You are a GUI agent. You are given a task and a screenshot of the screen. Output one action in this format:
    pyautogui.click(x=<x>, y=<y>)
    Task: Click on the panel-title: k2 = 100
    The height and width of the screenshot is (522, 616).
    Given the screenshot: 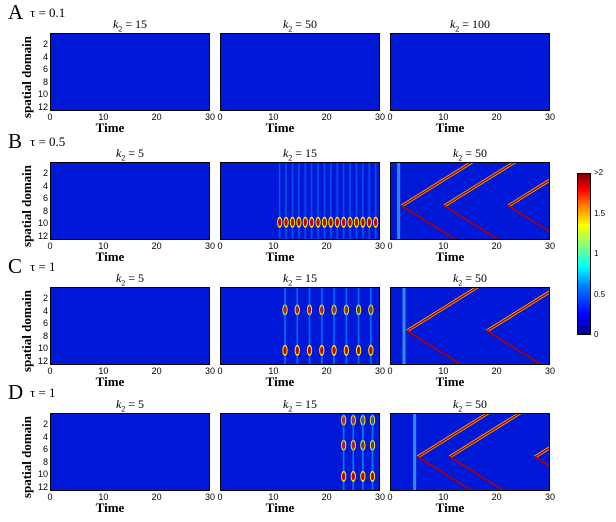 What is the action you would take?
    pyautogui.click(x=470, y=25)
    